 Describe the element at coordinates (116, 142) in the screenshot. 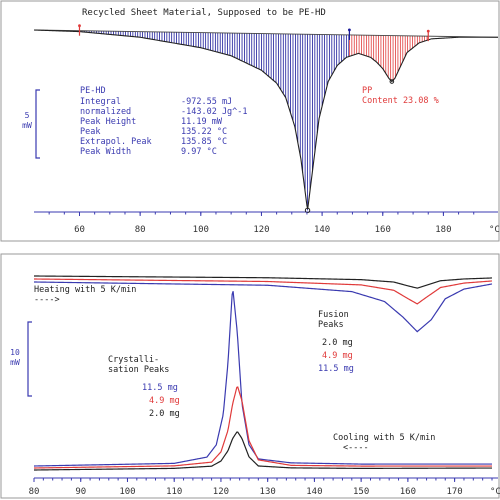

I see `pe-hd-row-label: Extrapol. Peak` at that location.